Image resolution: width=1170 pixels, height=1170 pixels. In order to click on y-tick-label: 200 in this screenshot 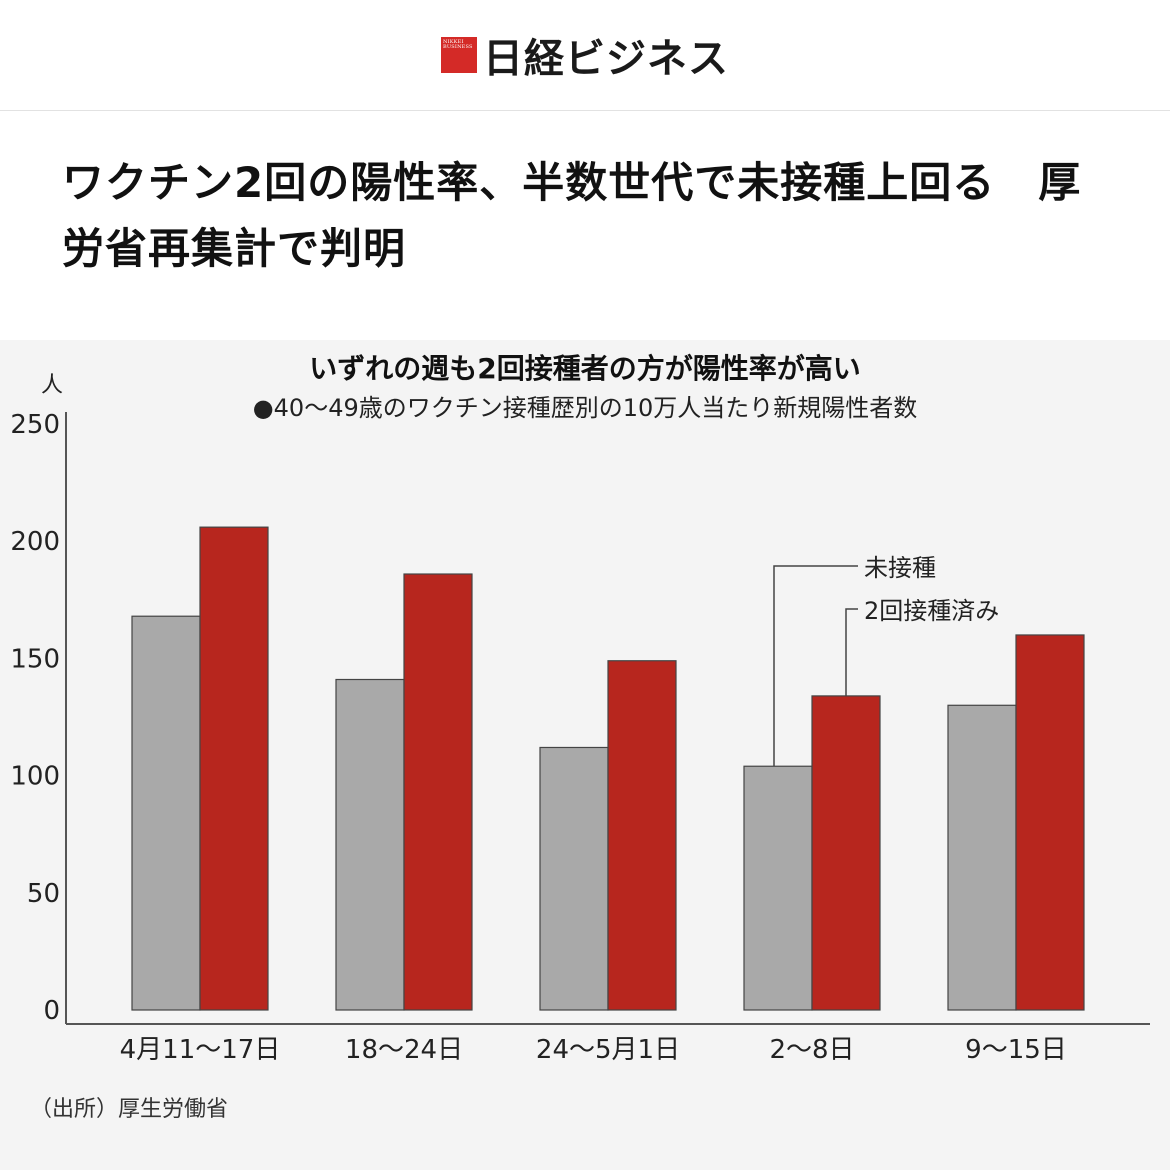, I will do `click(35, 542)`.